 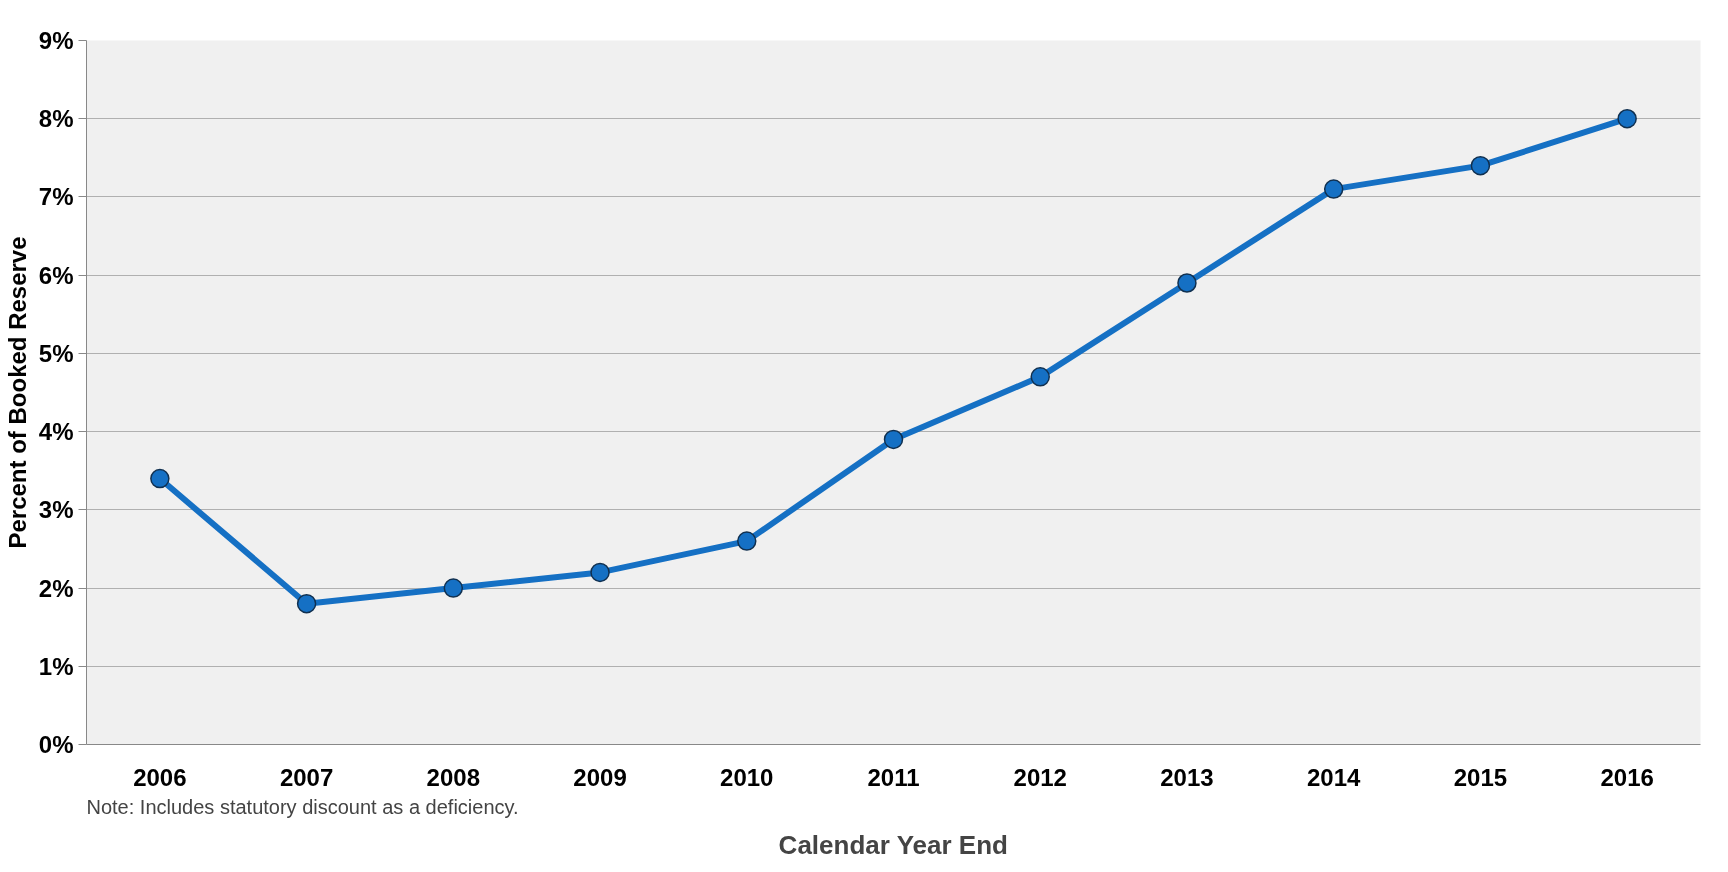 I want to click on x-tick-label: 2006, so click(x=160, y=777).